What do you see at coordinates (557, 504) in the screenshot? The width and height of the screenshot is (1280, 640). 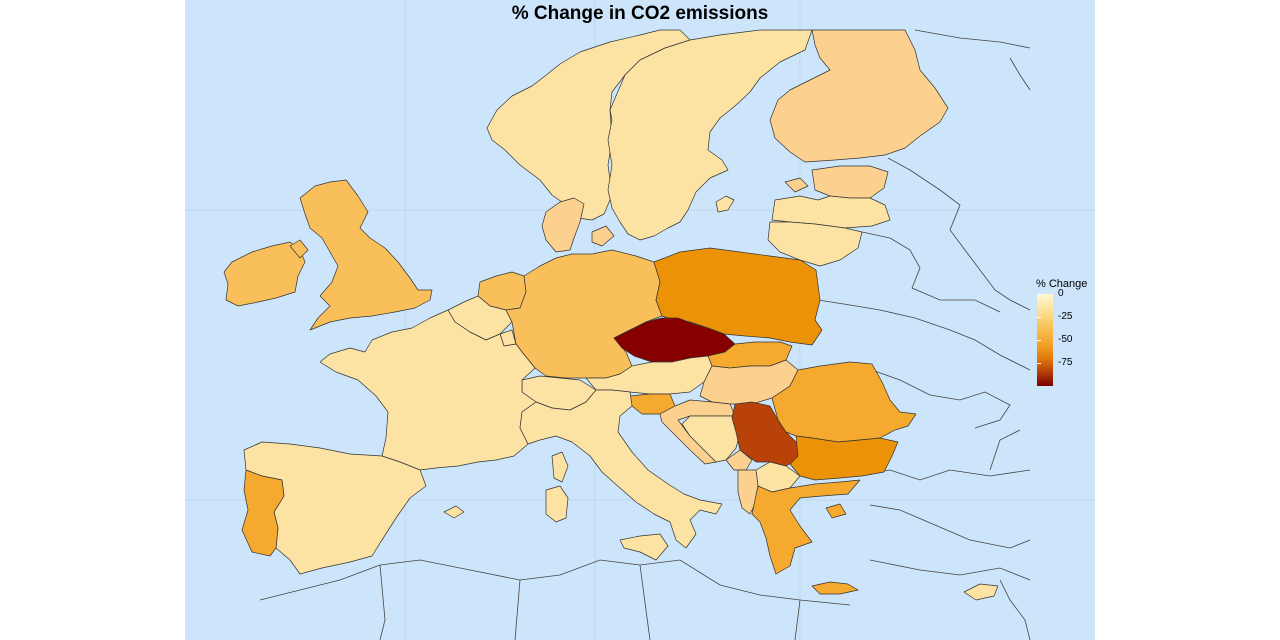 I see `region-sardinia` at bounding box center [557, 504].